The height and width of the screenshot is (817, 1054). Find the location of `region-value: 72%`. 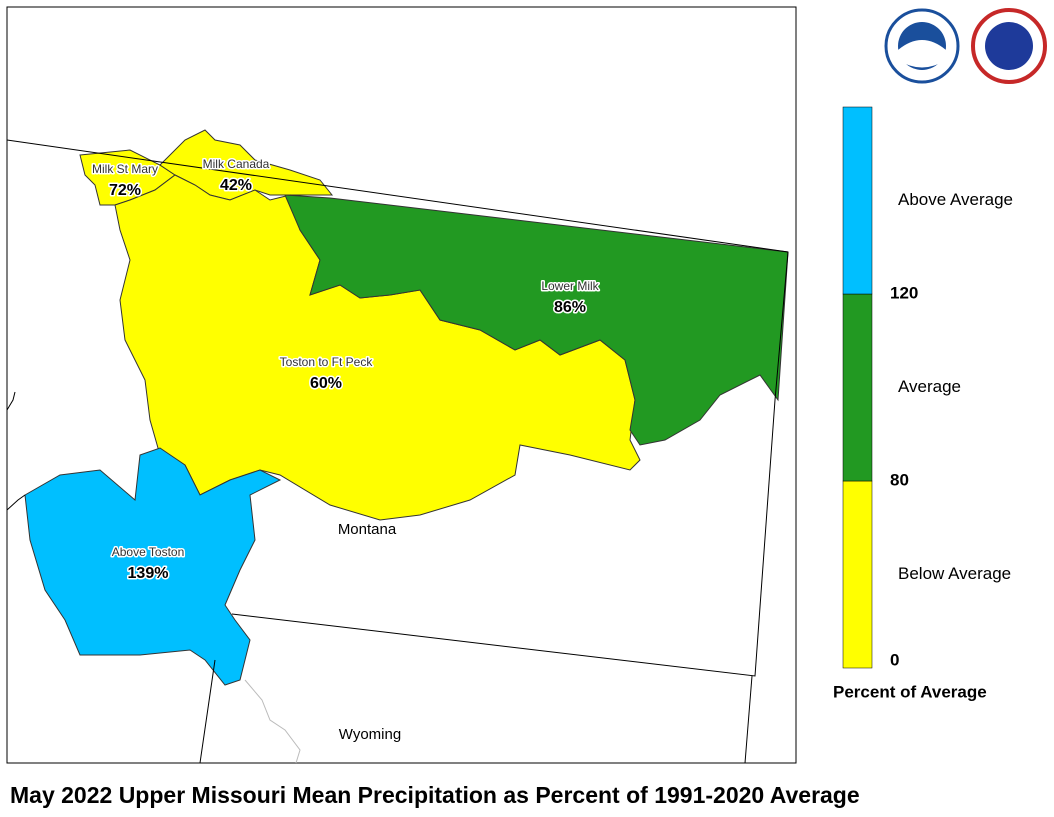

region-value: 72% is located at coordinates (125, 190).